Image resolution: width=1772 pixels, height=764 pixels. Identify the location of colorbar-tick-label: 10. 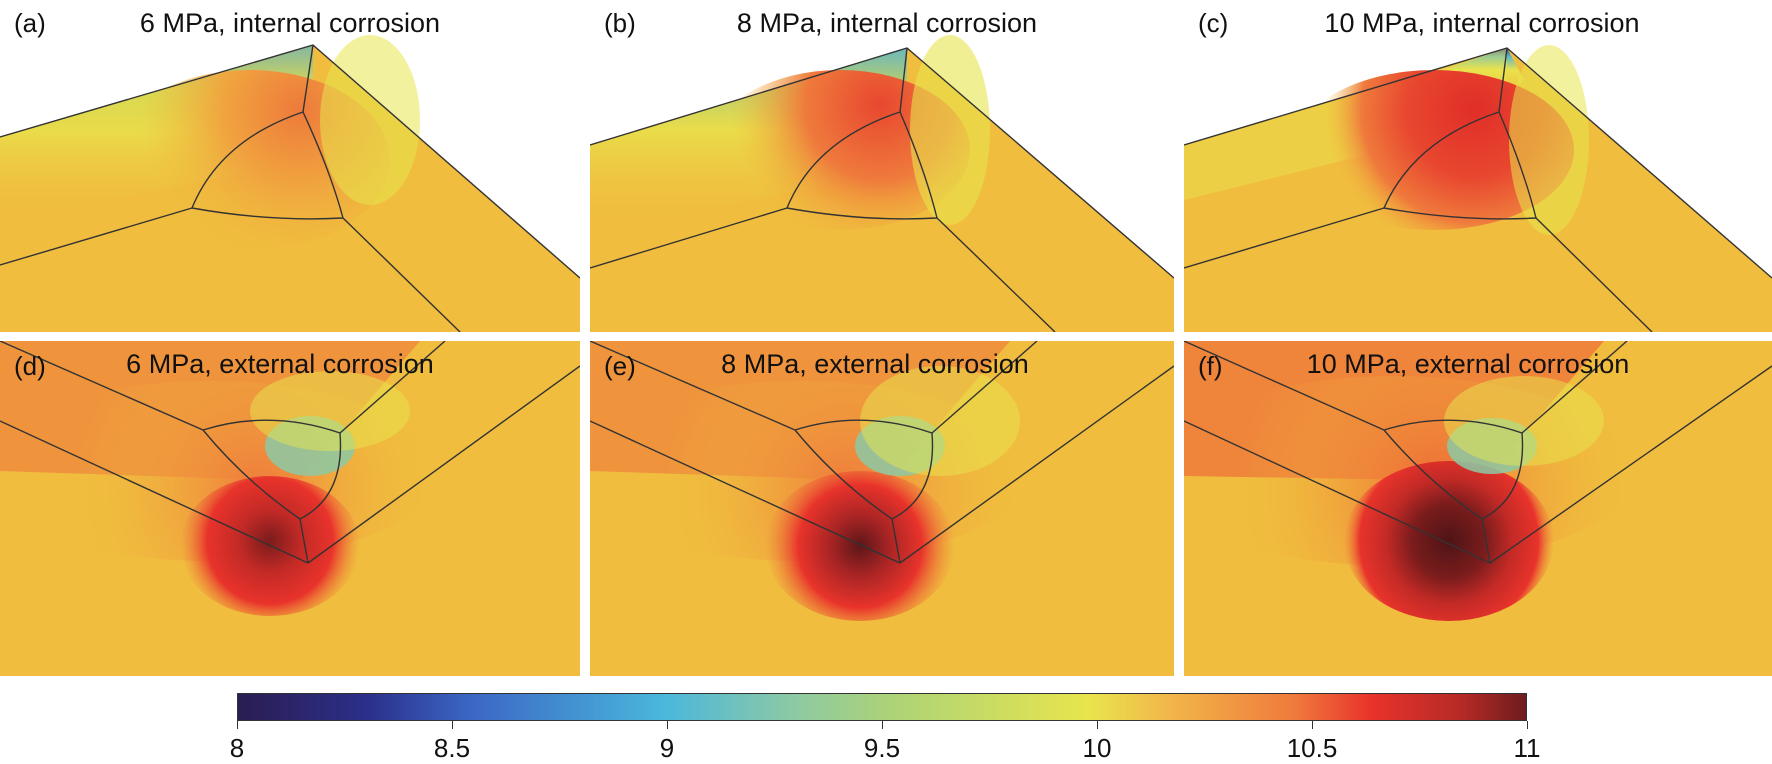
(1097, 748).